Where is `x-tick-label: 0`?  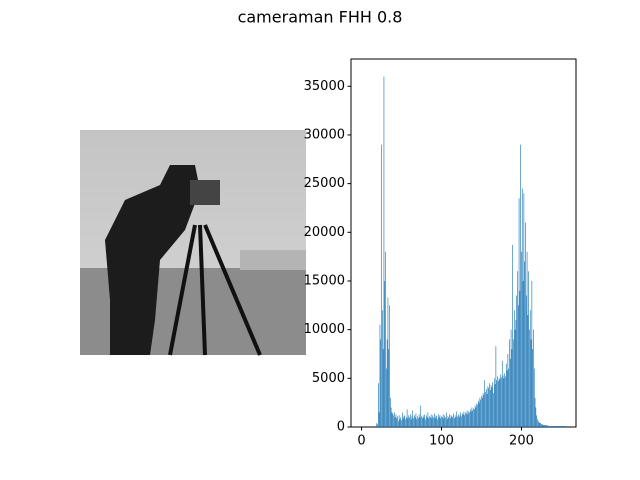
x-tick-label: 0 is located at coordinates (361, 441).